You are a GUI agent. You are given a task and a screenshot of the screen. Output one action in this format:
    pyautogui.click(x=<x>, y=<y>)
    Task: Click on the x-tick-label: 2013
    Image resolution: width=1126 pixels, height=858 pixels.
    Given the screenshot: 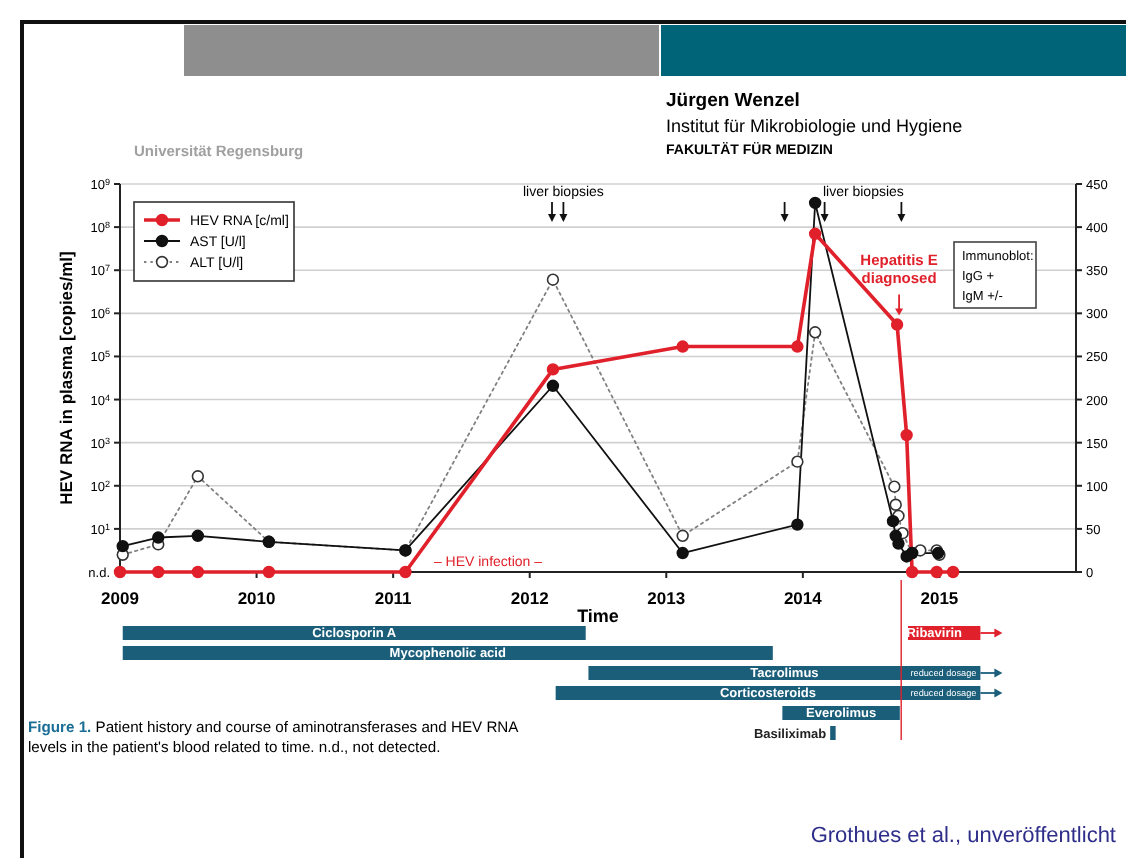 What is the action you would take?
    pyautogui.click(x=666, y=598)
    